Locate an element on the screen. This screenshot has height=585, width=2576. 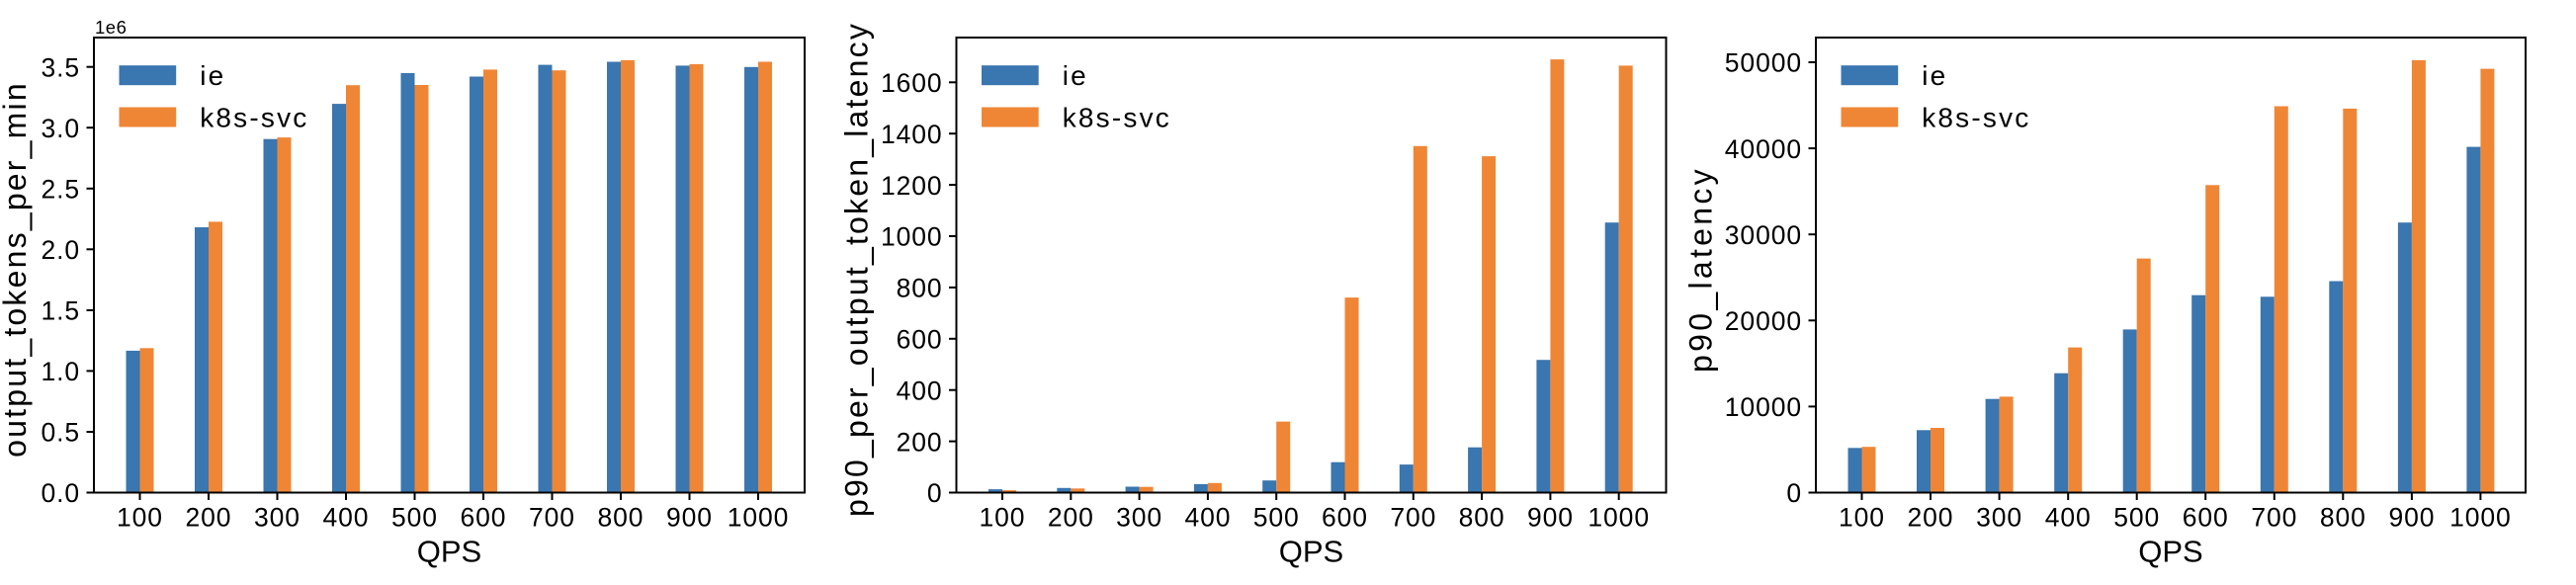
svg-text: 2.0 is located at coordinates (60, 250).